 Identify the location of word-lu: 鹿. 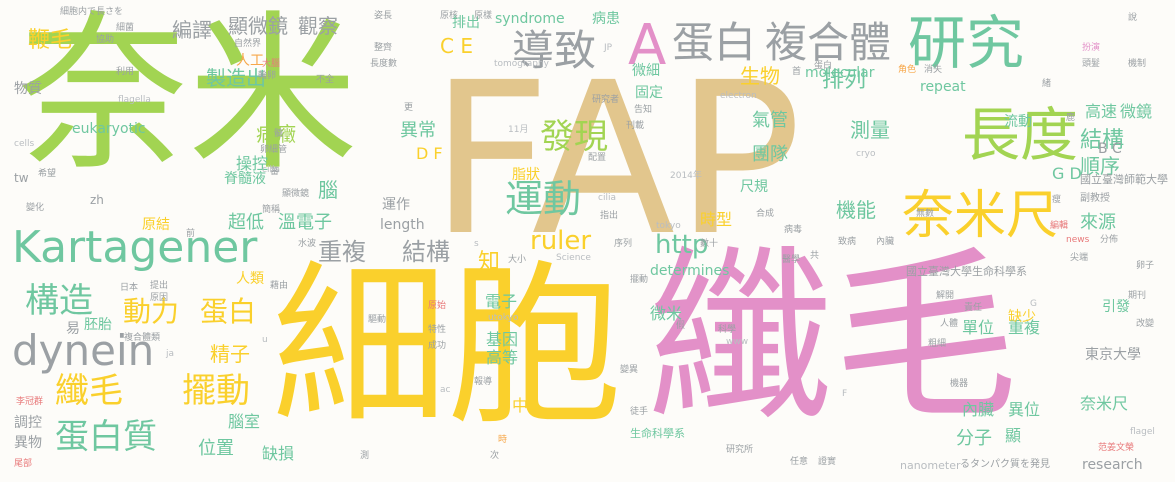
(1071, 118).